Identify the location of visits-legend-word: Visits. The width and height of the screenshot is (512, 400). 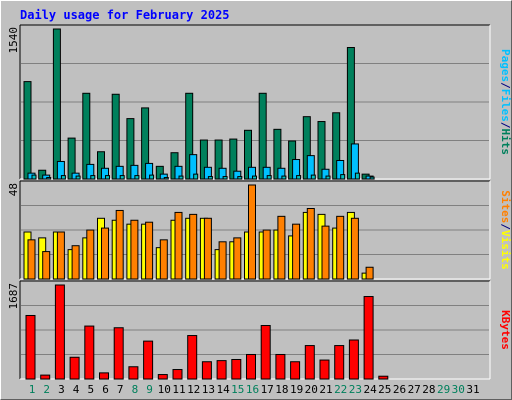
(505, 250).